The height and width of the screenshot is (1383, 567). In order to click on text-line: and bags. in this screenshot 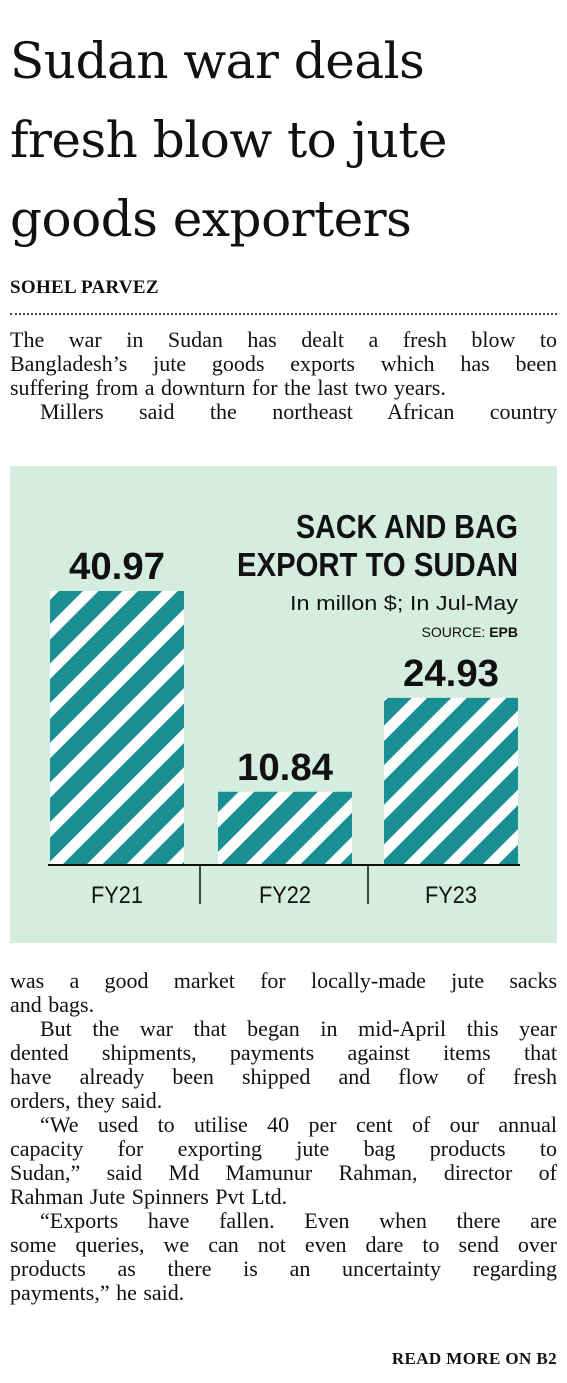, I will do `click(52, 1004)`.